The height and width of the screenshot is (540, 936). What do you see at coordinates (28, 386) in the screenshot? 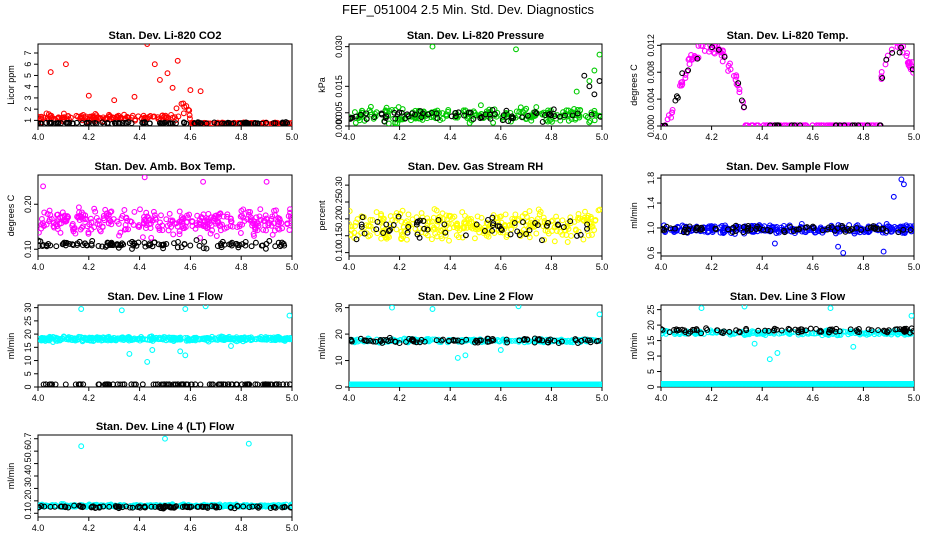
I see `y-tick-label: 0` at bounding box center [28, 386].